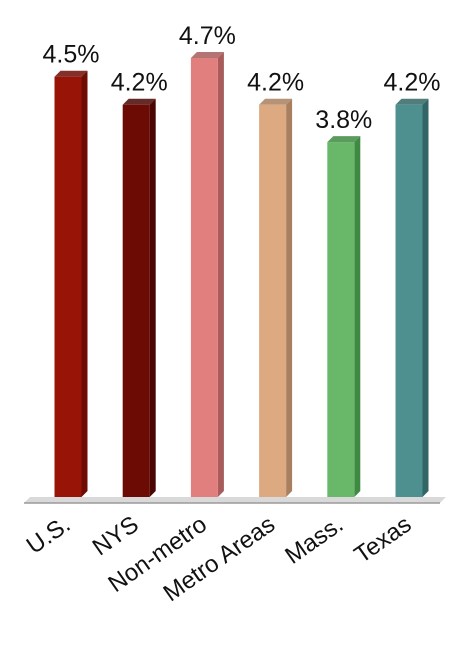  What do you see at coordinates (242, 78) in the screenshot?
I see `value-labels-group: 4.5% 4.2% 4.7% 4.2% 3.8% 4.2%` at bounding box center [242, 78].